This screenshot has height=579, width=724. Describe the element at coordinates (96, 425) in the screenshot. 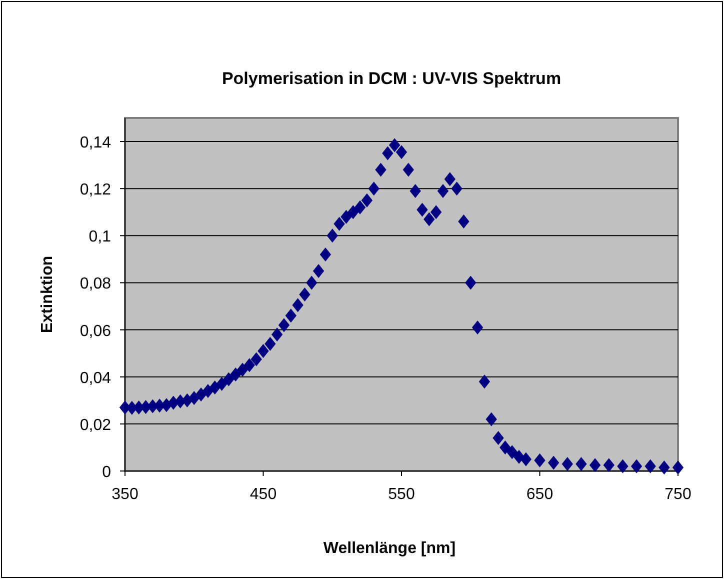

I see `y-tick-label: 0,02` at that location.